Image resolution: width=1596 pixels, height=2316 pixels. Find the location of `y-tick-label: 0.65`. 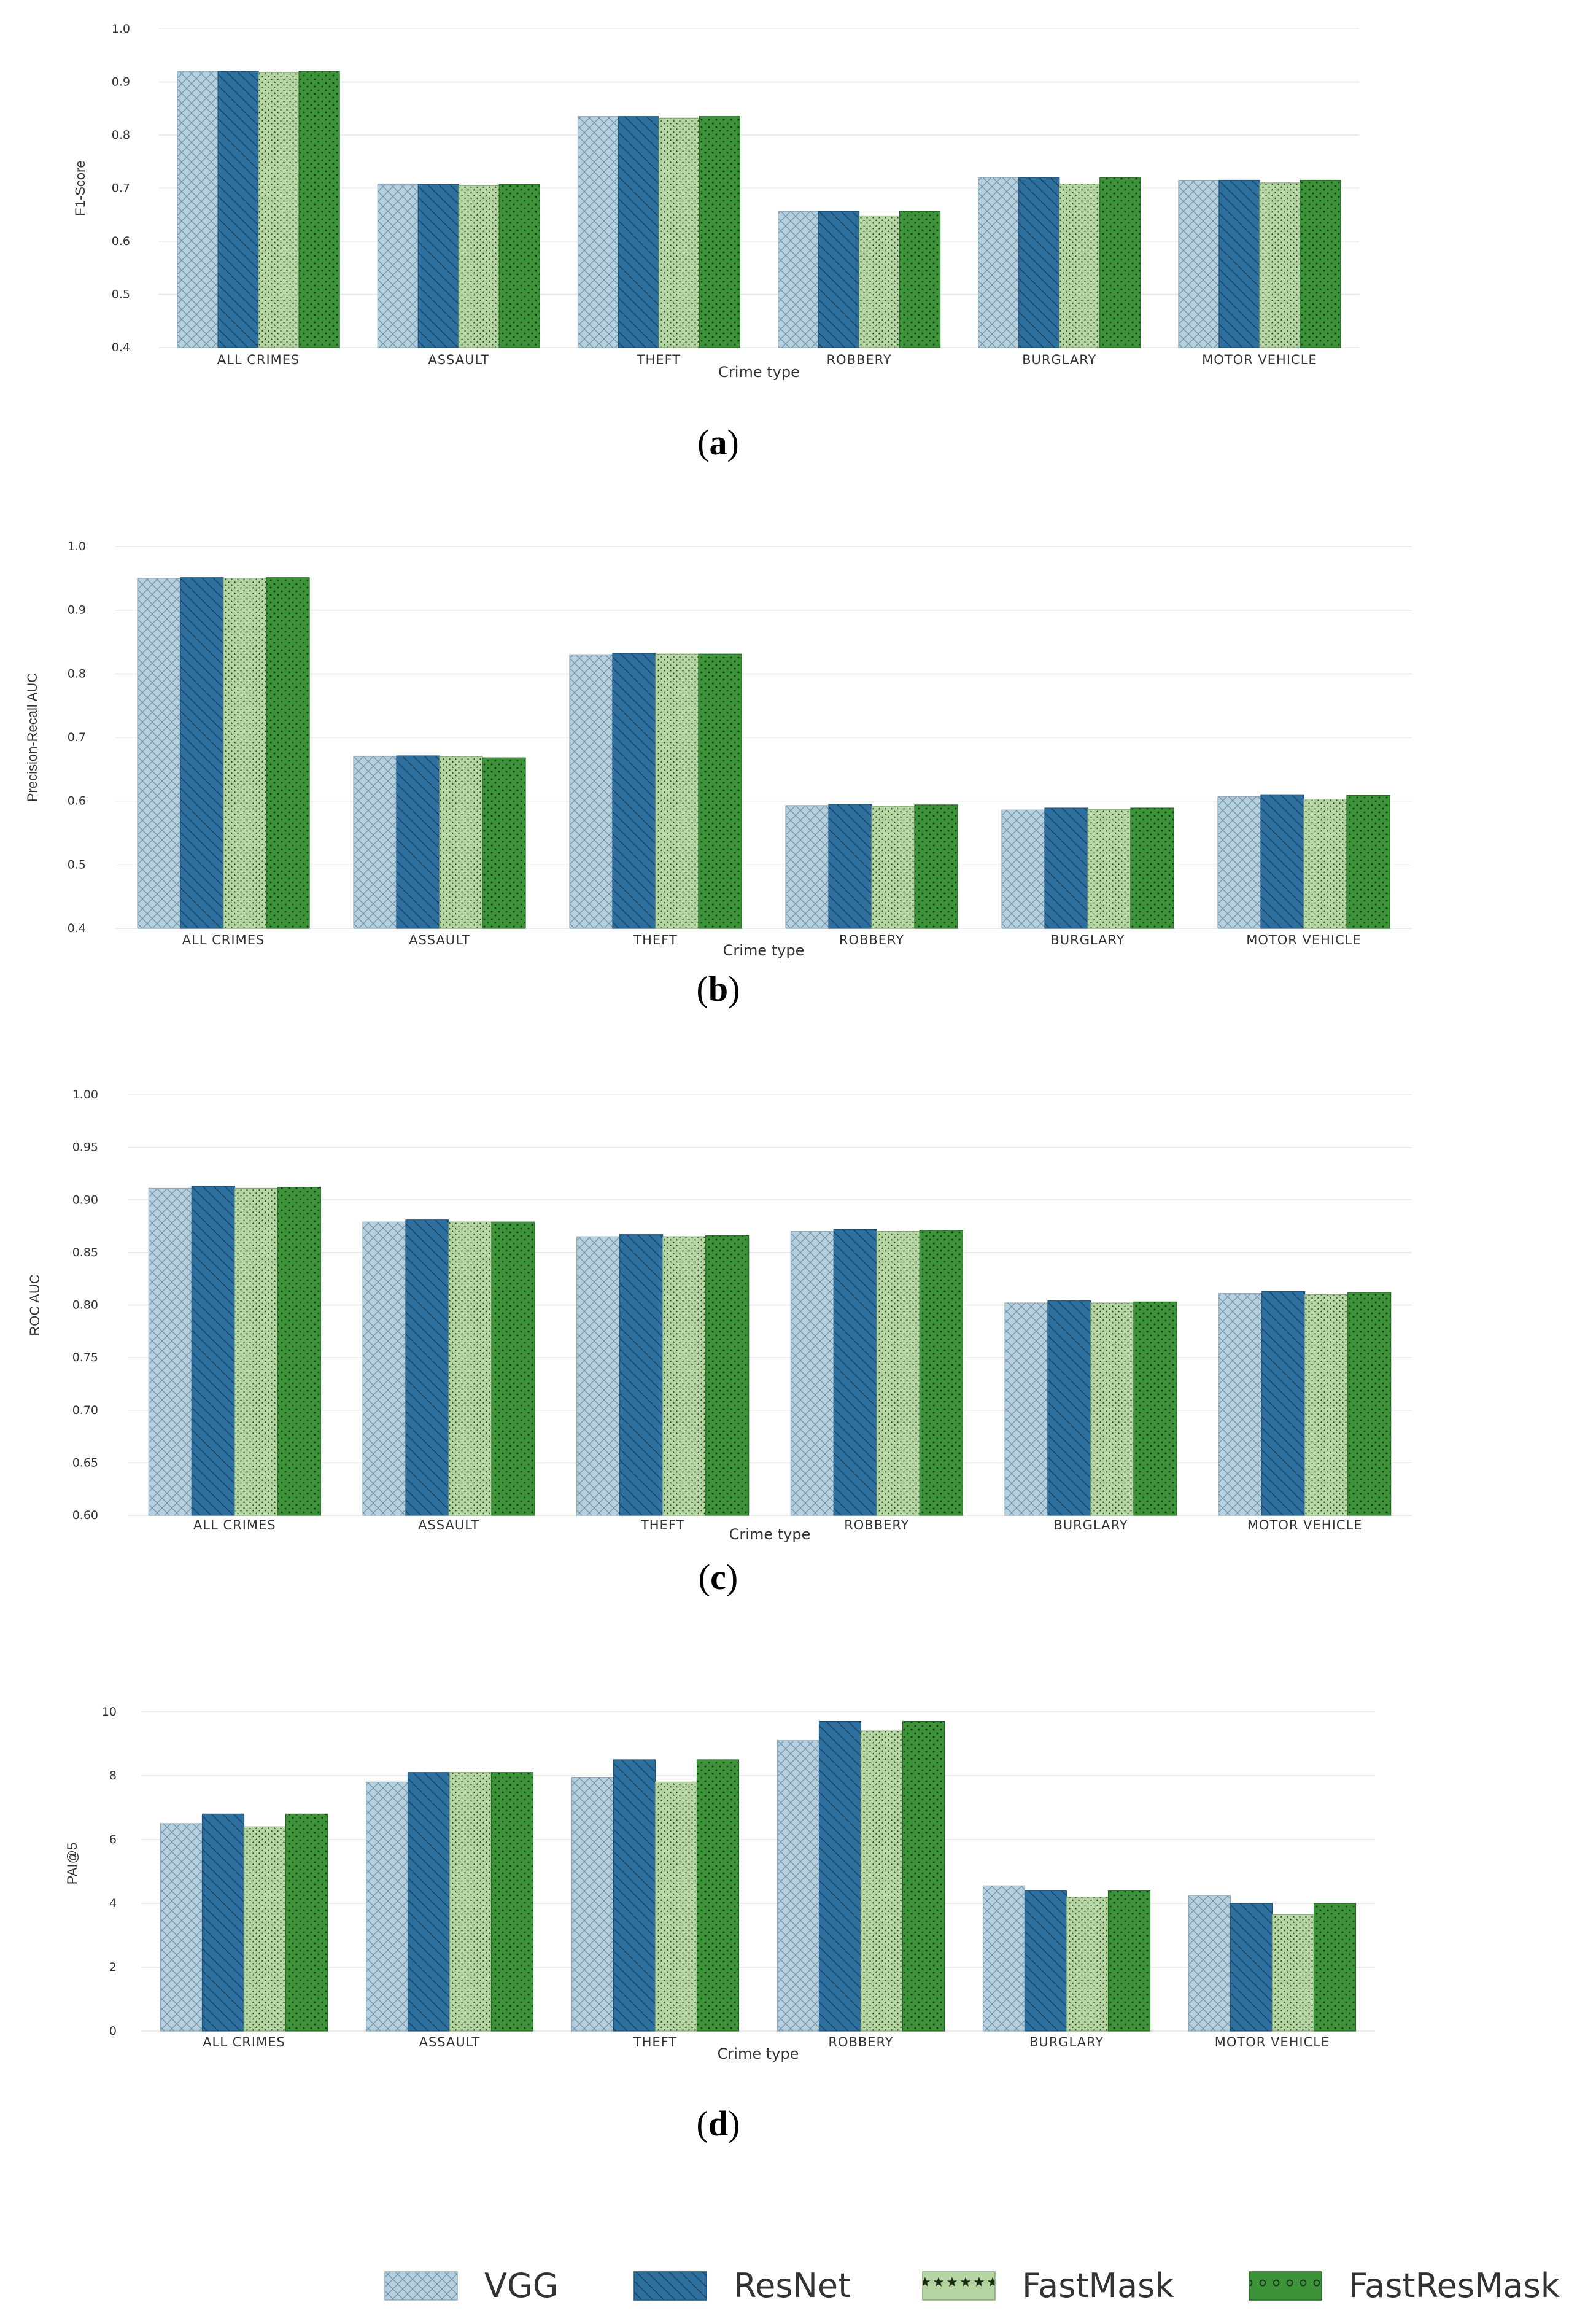

y-tick-label: 0.65 is located at coordinates (85, 1462).